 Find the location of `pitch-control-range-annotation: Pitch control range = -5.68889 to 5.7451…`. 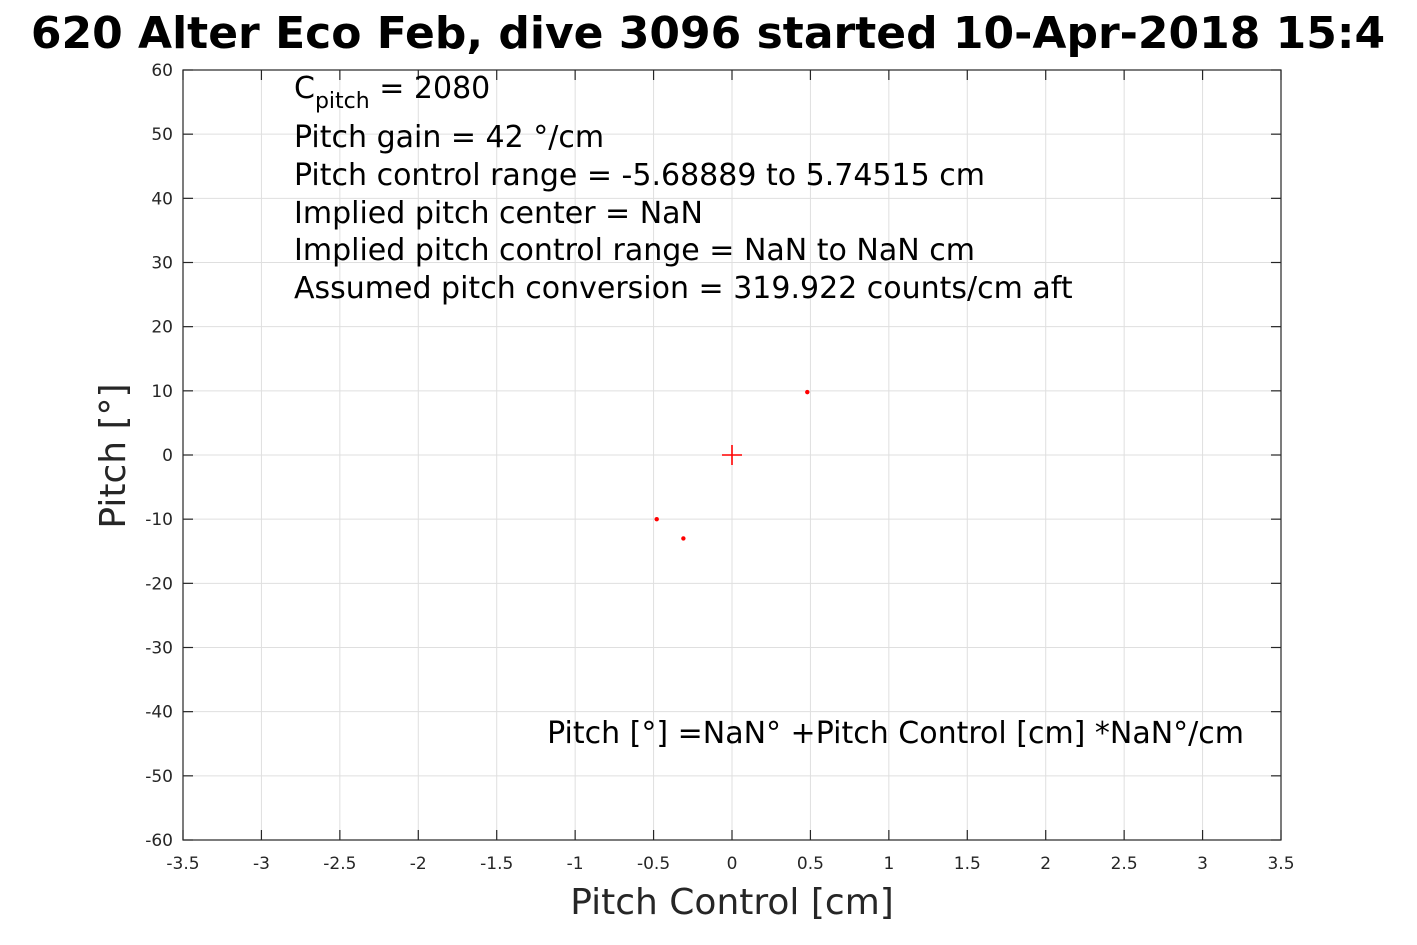

pitch-control-range-annotation: Pitch control range = -5.68889 to 5.7451… is located at coordinates (639, 175).